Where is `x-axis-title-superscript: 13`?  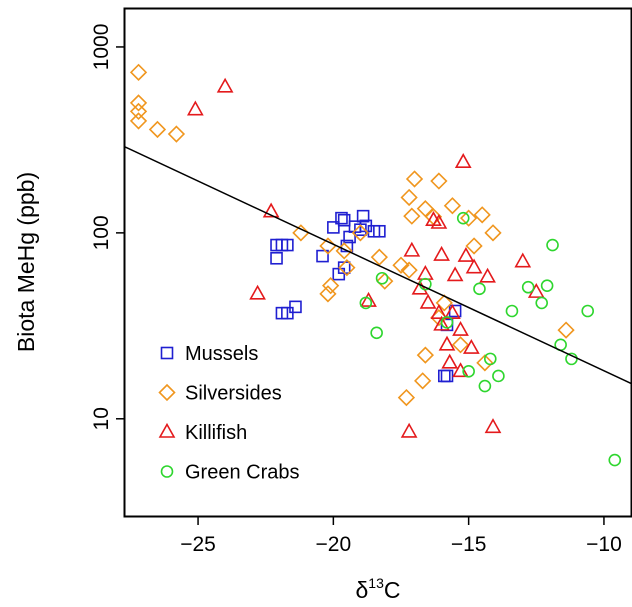 x-axis-title-superscript: 13 is located at coordinates (376, 583).